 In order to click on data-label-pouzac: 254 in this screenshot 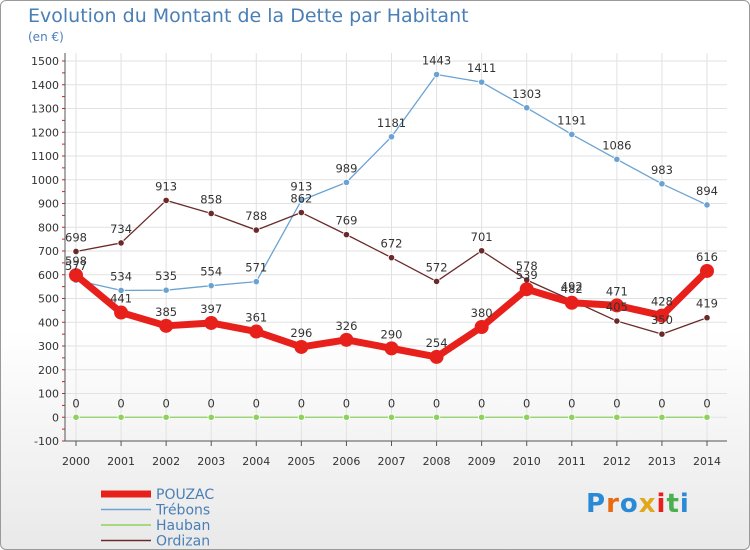, I will do `click(437, 343)`.